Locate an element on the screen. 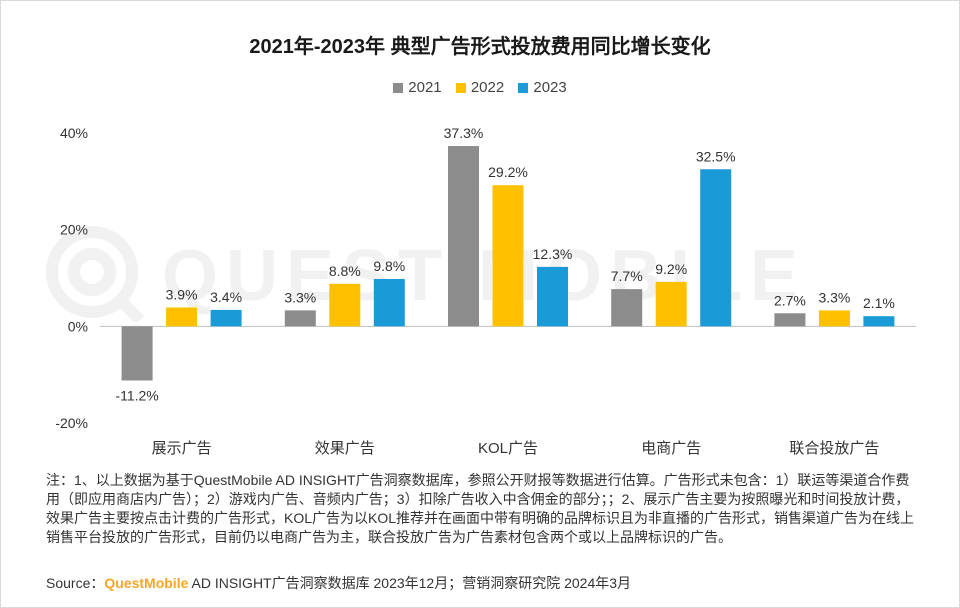 This screenshot has height=608, width=960. x-tick-label: 电商广告 is located at coordinates (671, 448).